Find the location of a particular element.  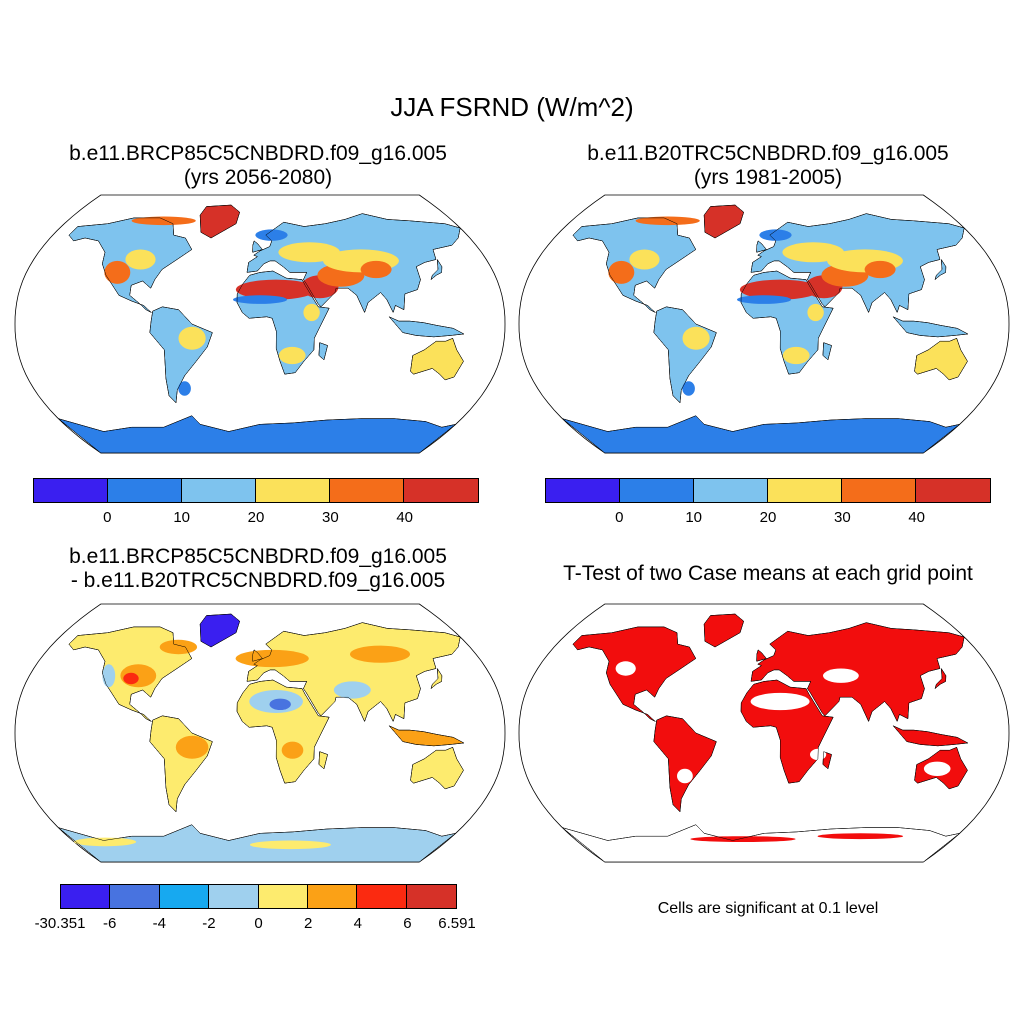

insignificant-patch-australia is located at coordinates (937, 768).